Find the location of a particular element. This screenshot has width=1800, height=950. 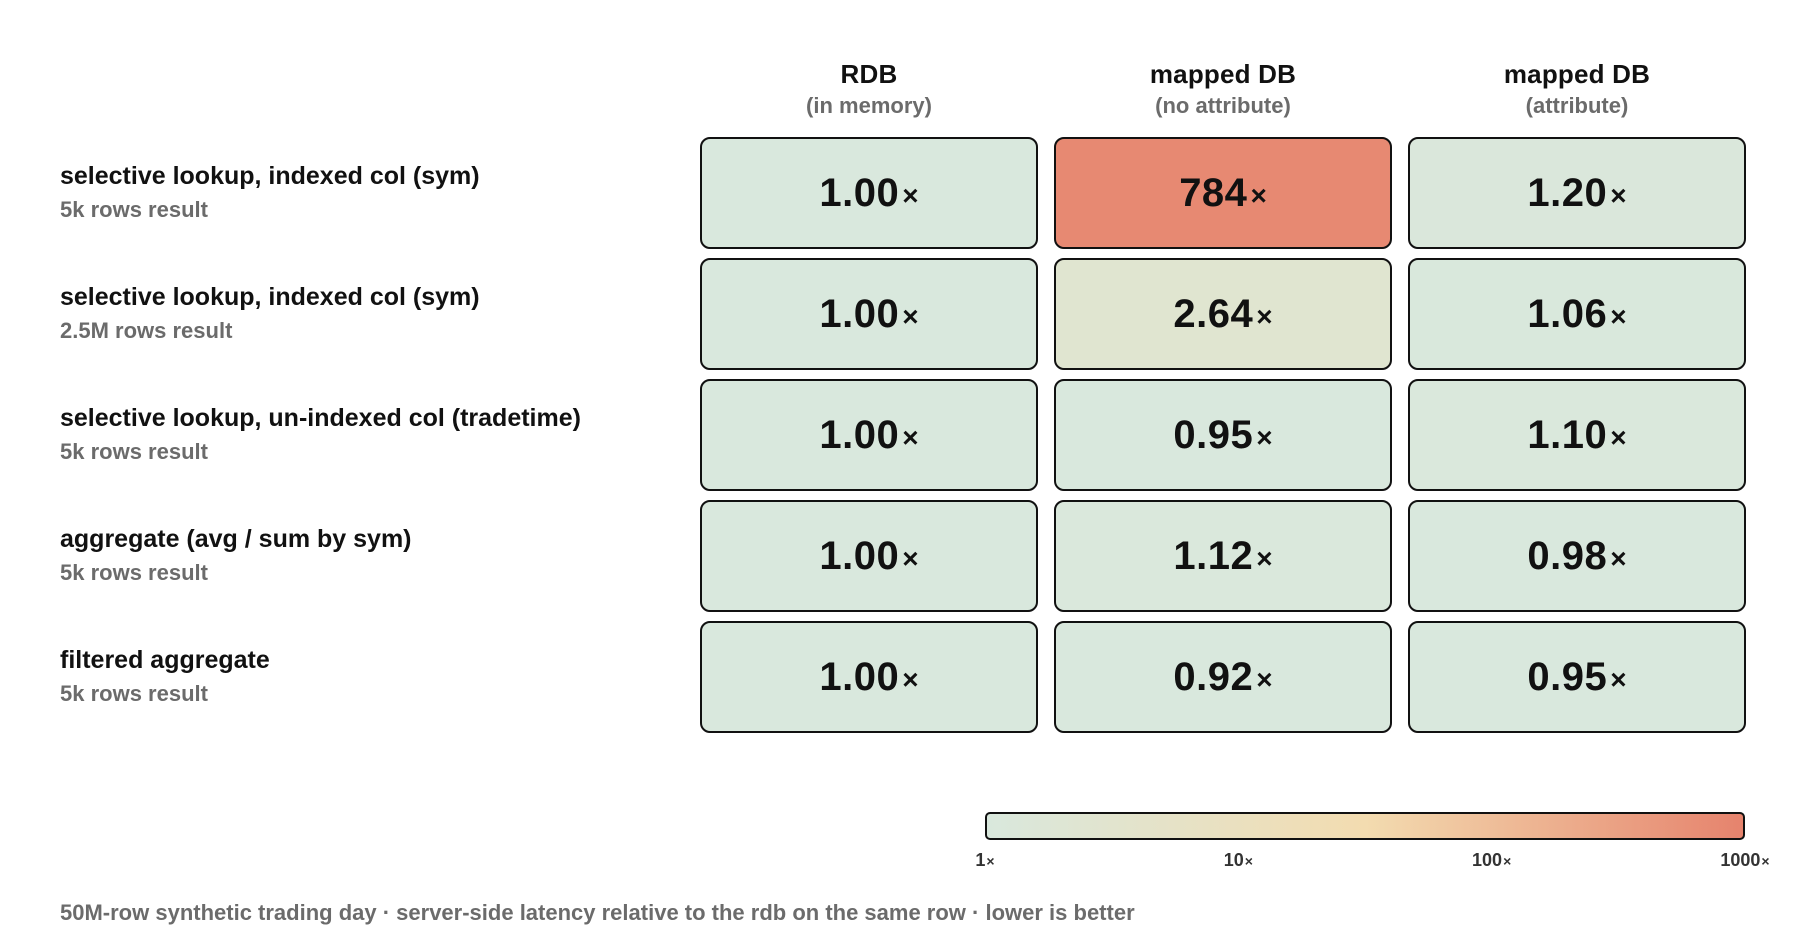

row-subtitle: 2.5M rows result is located at coordinates (146, 330).